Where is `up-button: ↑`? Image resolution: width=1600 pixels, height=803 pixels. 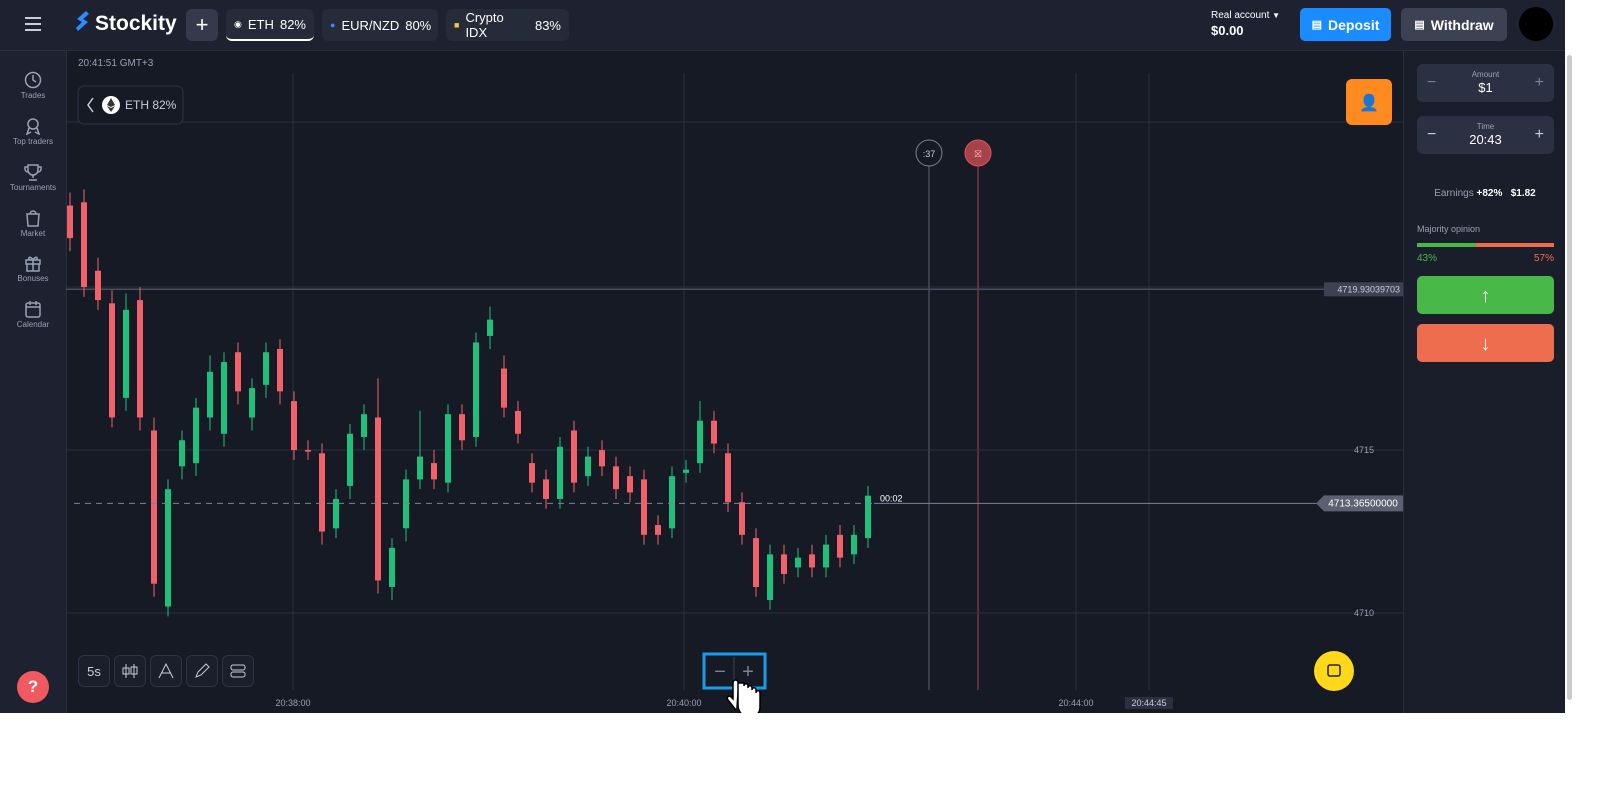
up-button: ↑ is located at coordinates (1485, 295).